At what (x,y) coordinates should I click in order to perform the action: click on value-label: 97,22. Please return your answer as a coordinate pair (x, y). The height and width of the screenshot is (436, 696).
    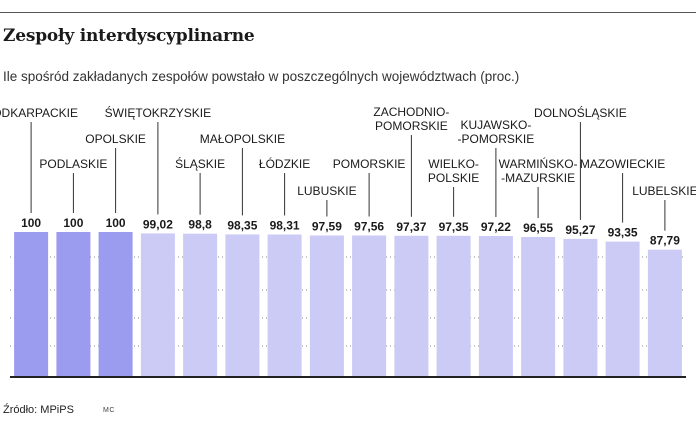
    Looking at the image, I should click on (496, 227).